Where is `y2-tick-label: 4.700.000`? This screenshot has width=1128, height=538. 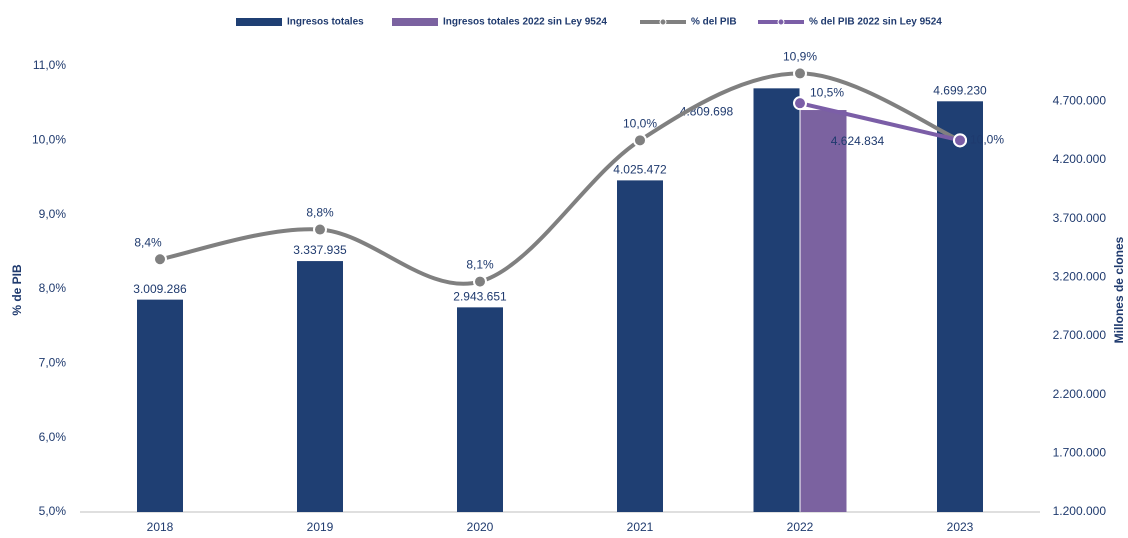
y2-tick-label: 4.700.000 is located at coordinates (1080, 100).